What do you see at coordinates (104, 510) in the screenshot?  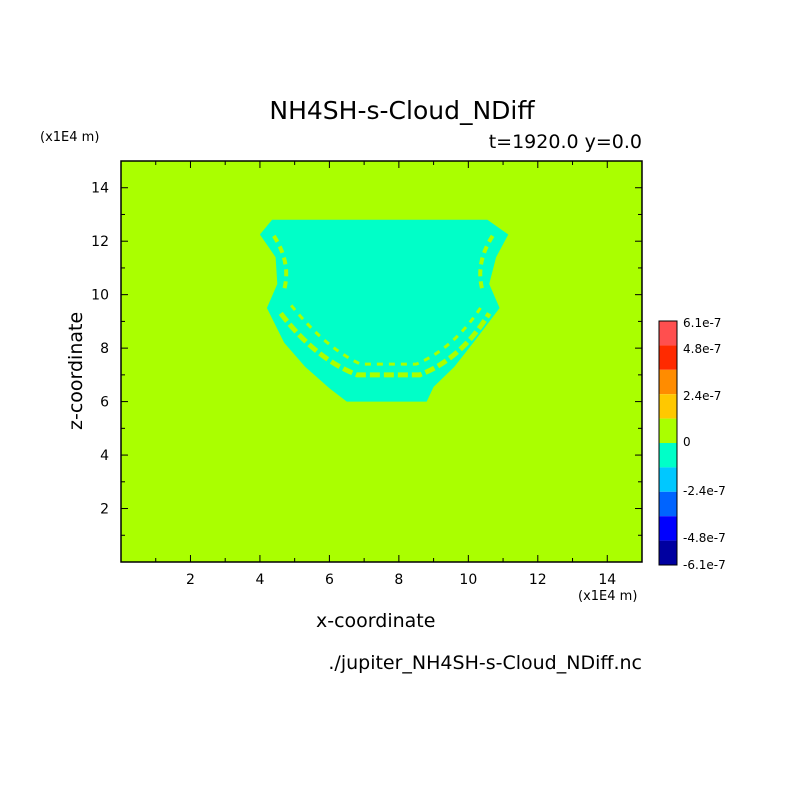 I see `y-tick-label: 2` at bounding box center [104, 510].